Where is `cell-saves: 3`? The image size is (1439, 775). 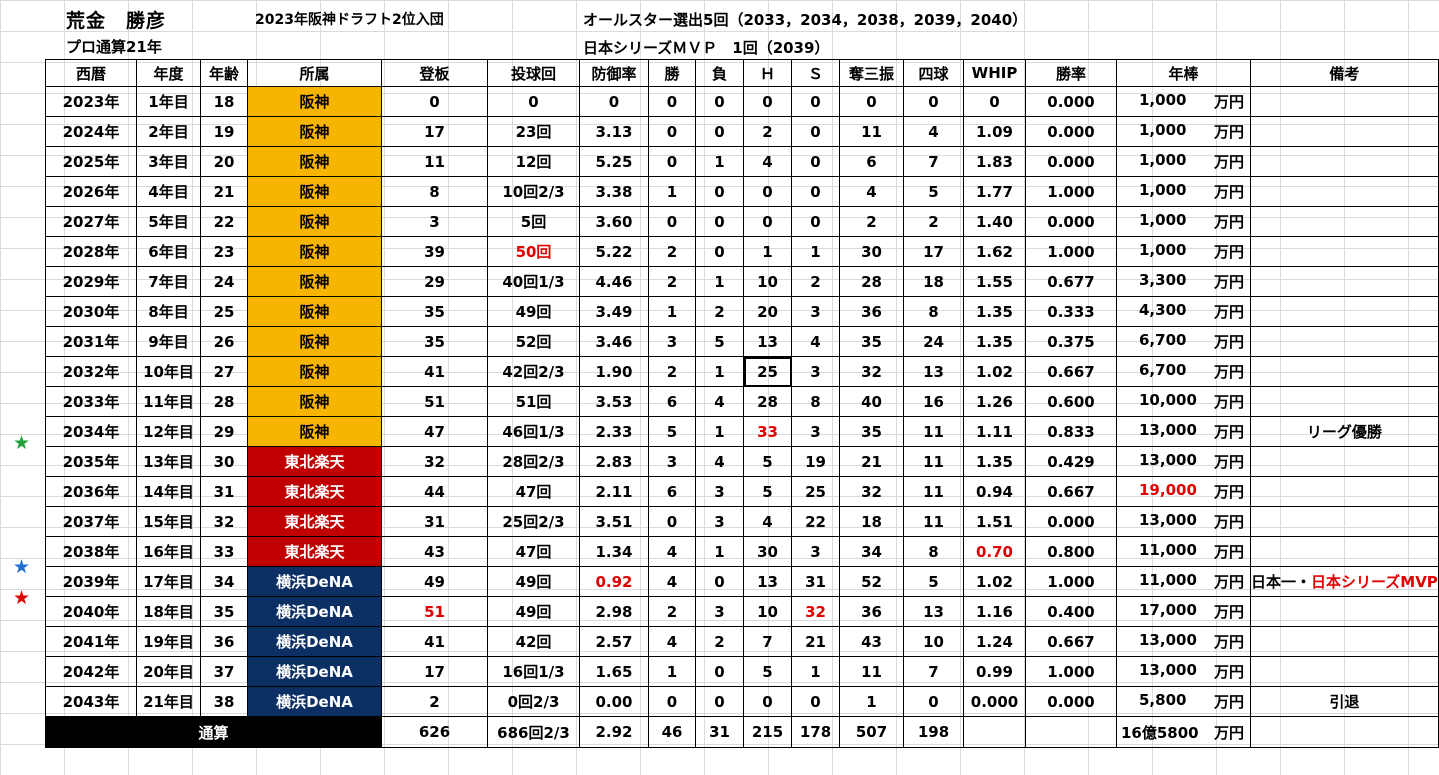
cell-saves: 3 is located at coordinates (815, 311).